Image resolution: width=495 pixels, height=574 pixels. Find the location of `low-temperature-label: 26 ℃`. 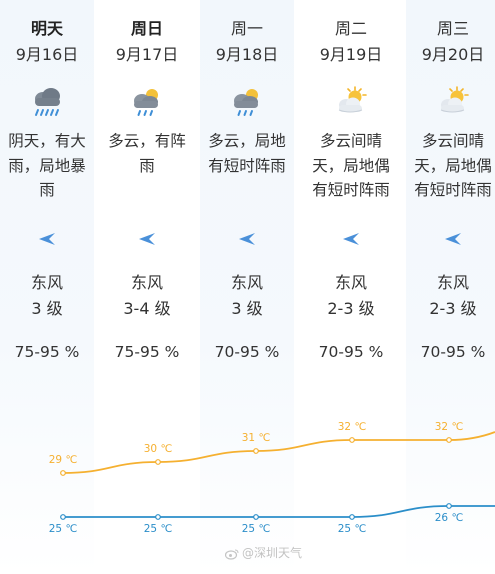

low-temperature-label: 26 ℃ is located at coordinates (449, 518).